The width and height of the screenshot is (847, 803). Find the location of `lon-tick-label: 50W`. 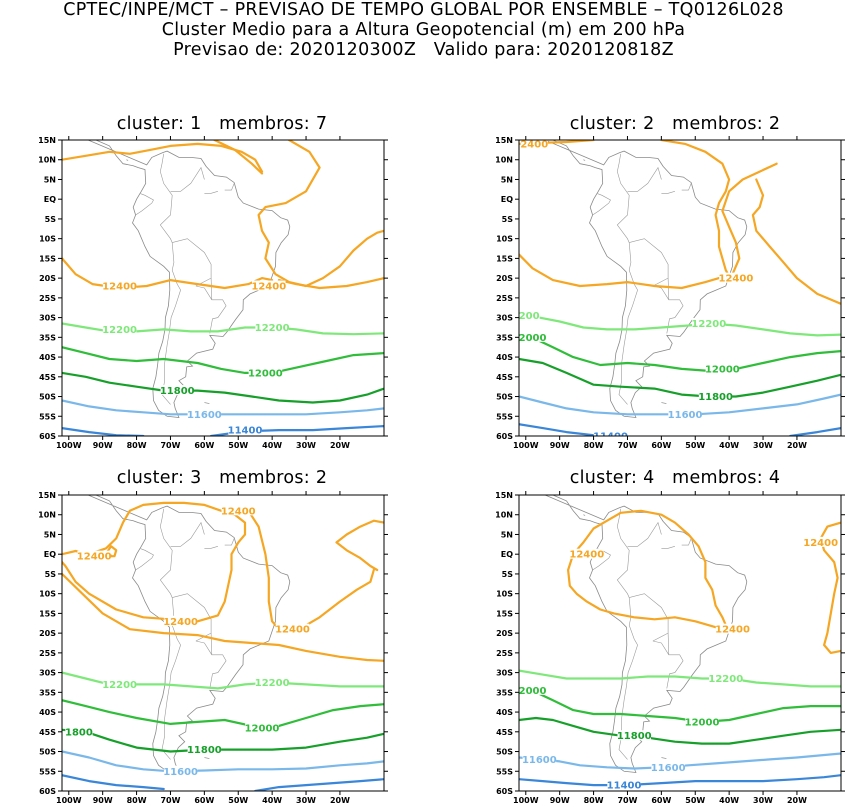

lon-tick-label: 50W is located at coordinates (238, 799).